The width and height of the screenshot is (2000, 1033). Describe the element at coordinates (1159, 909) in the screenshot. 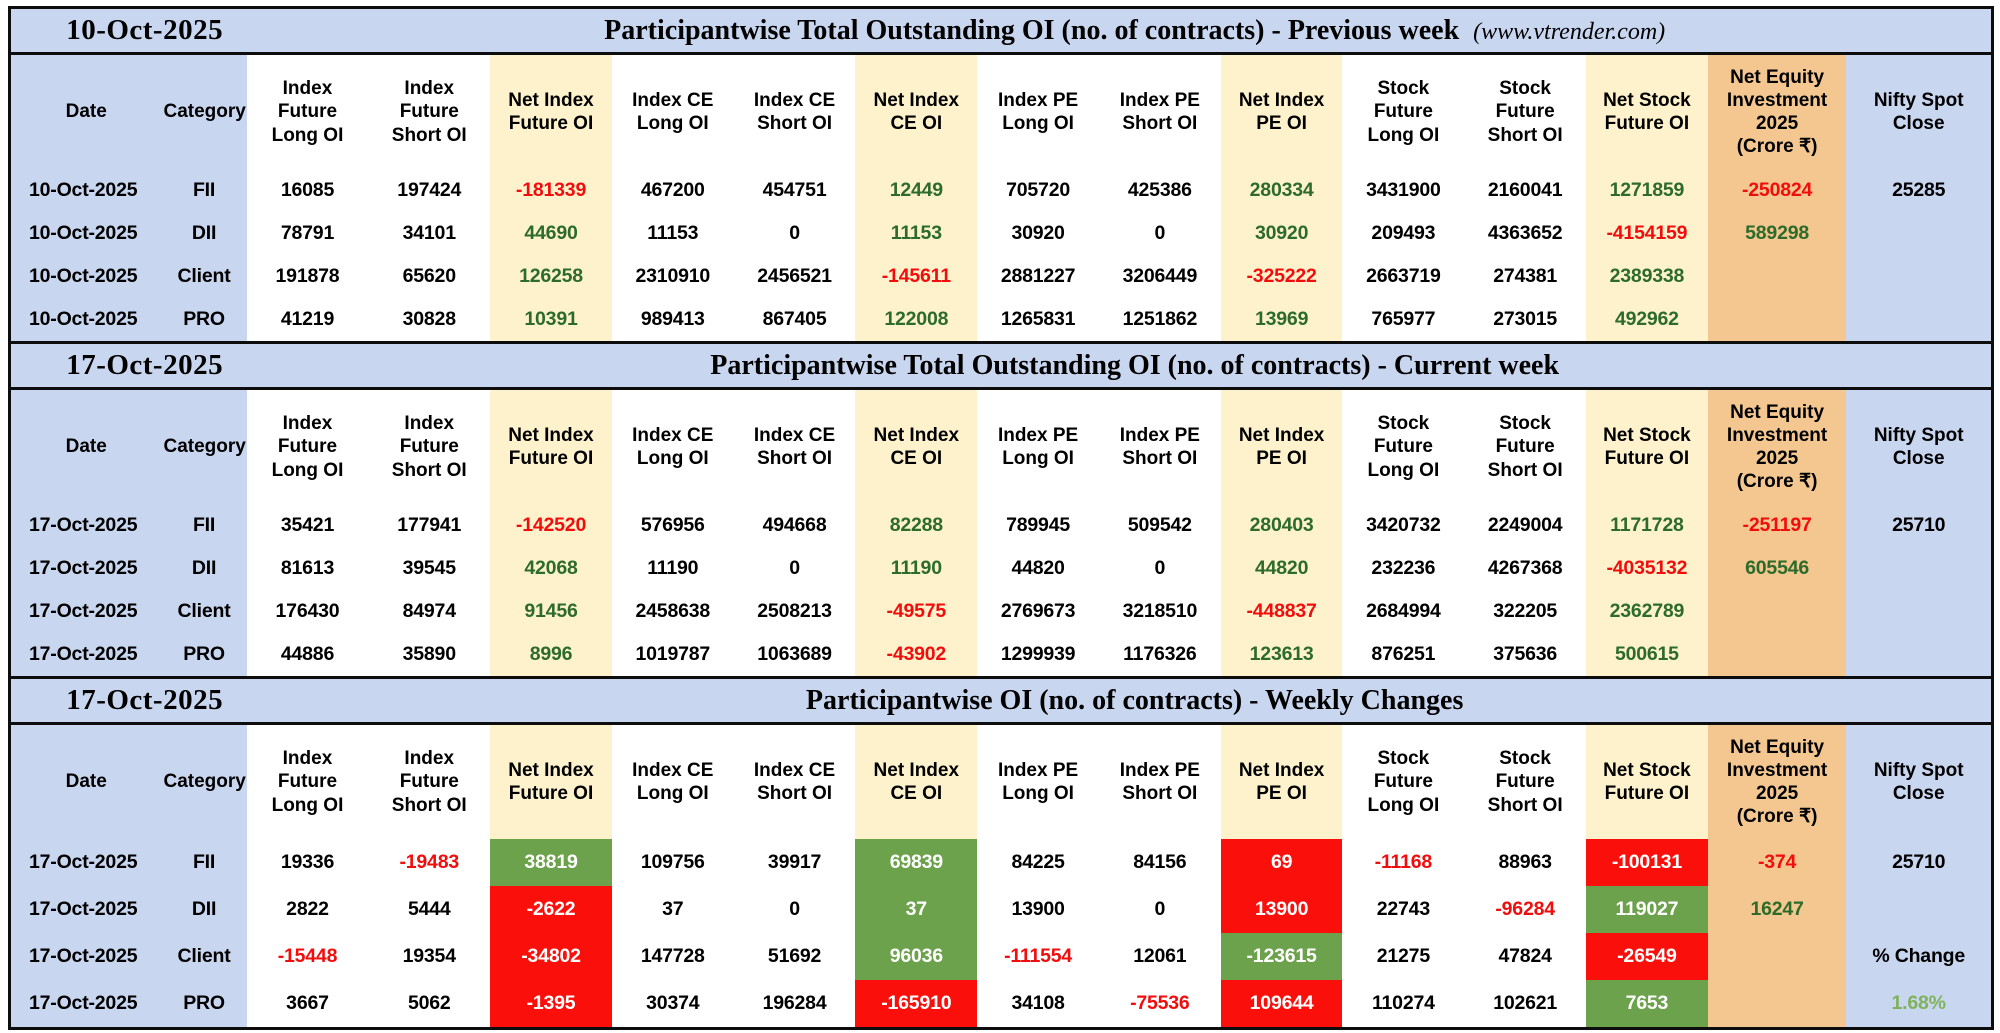

I see `value-cell: 0` at that location.